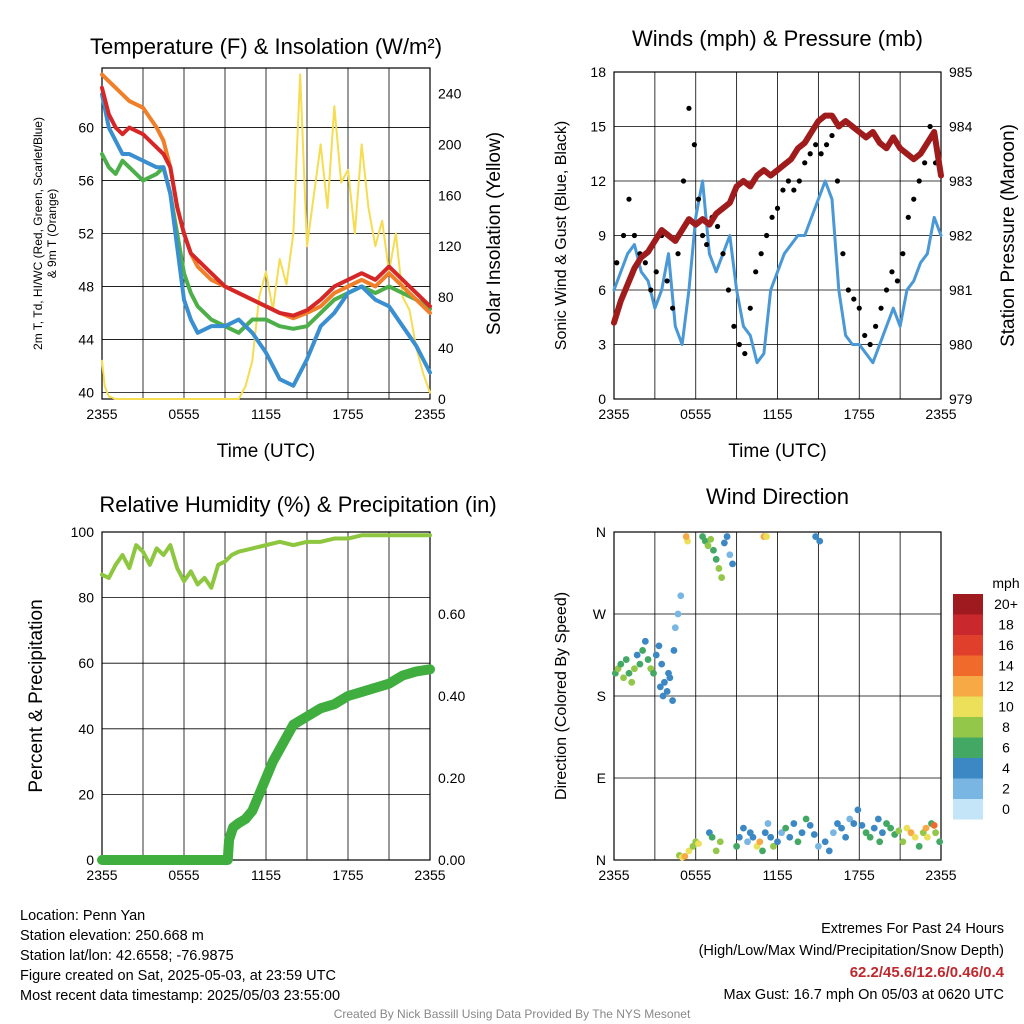  What do you see at coordinates (561, 696) in the screenshot?
I see `y-axis-label: Direction (Colored By Speed)` at bounding box center [561, 696].